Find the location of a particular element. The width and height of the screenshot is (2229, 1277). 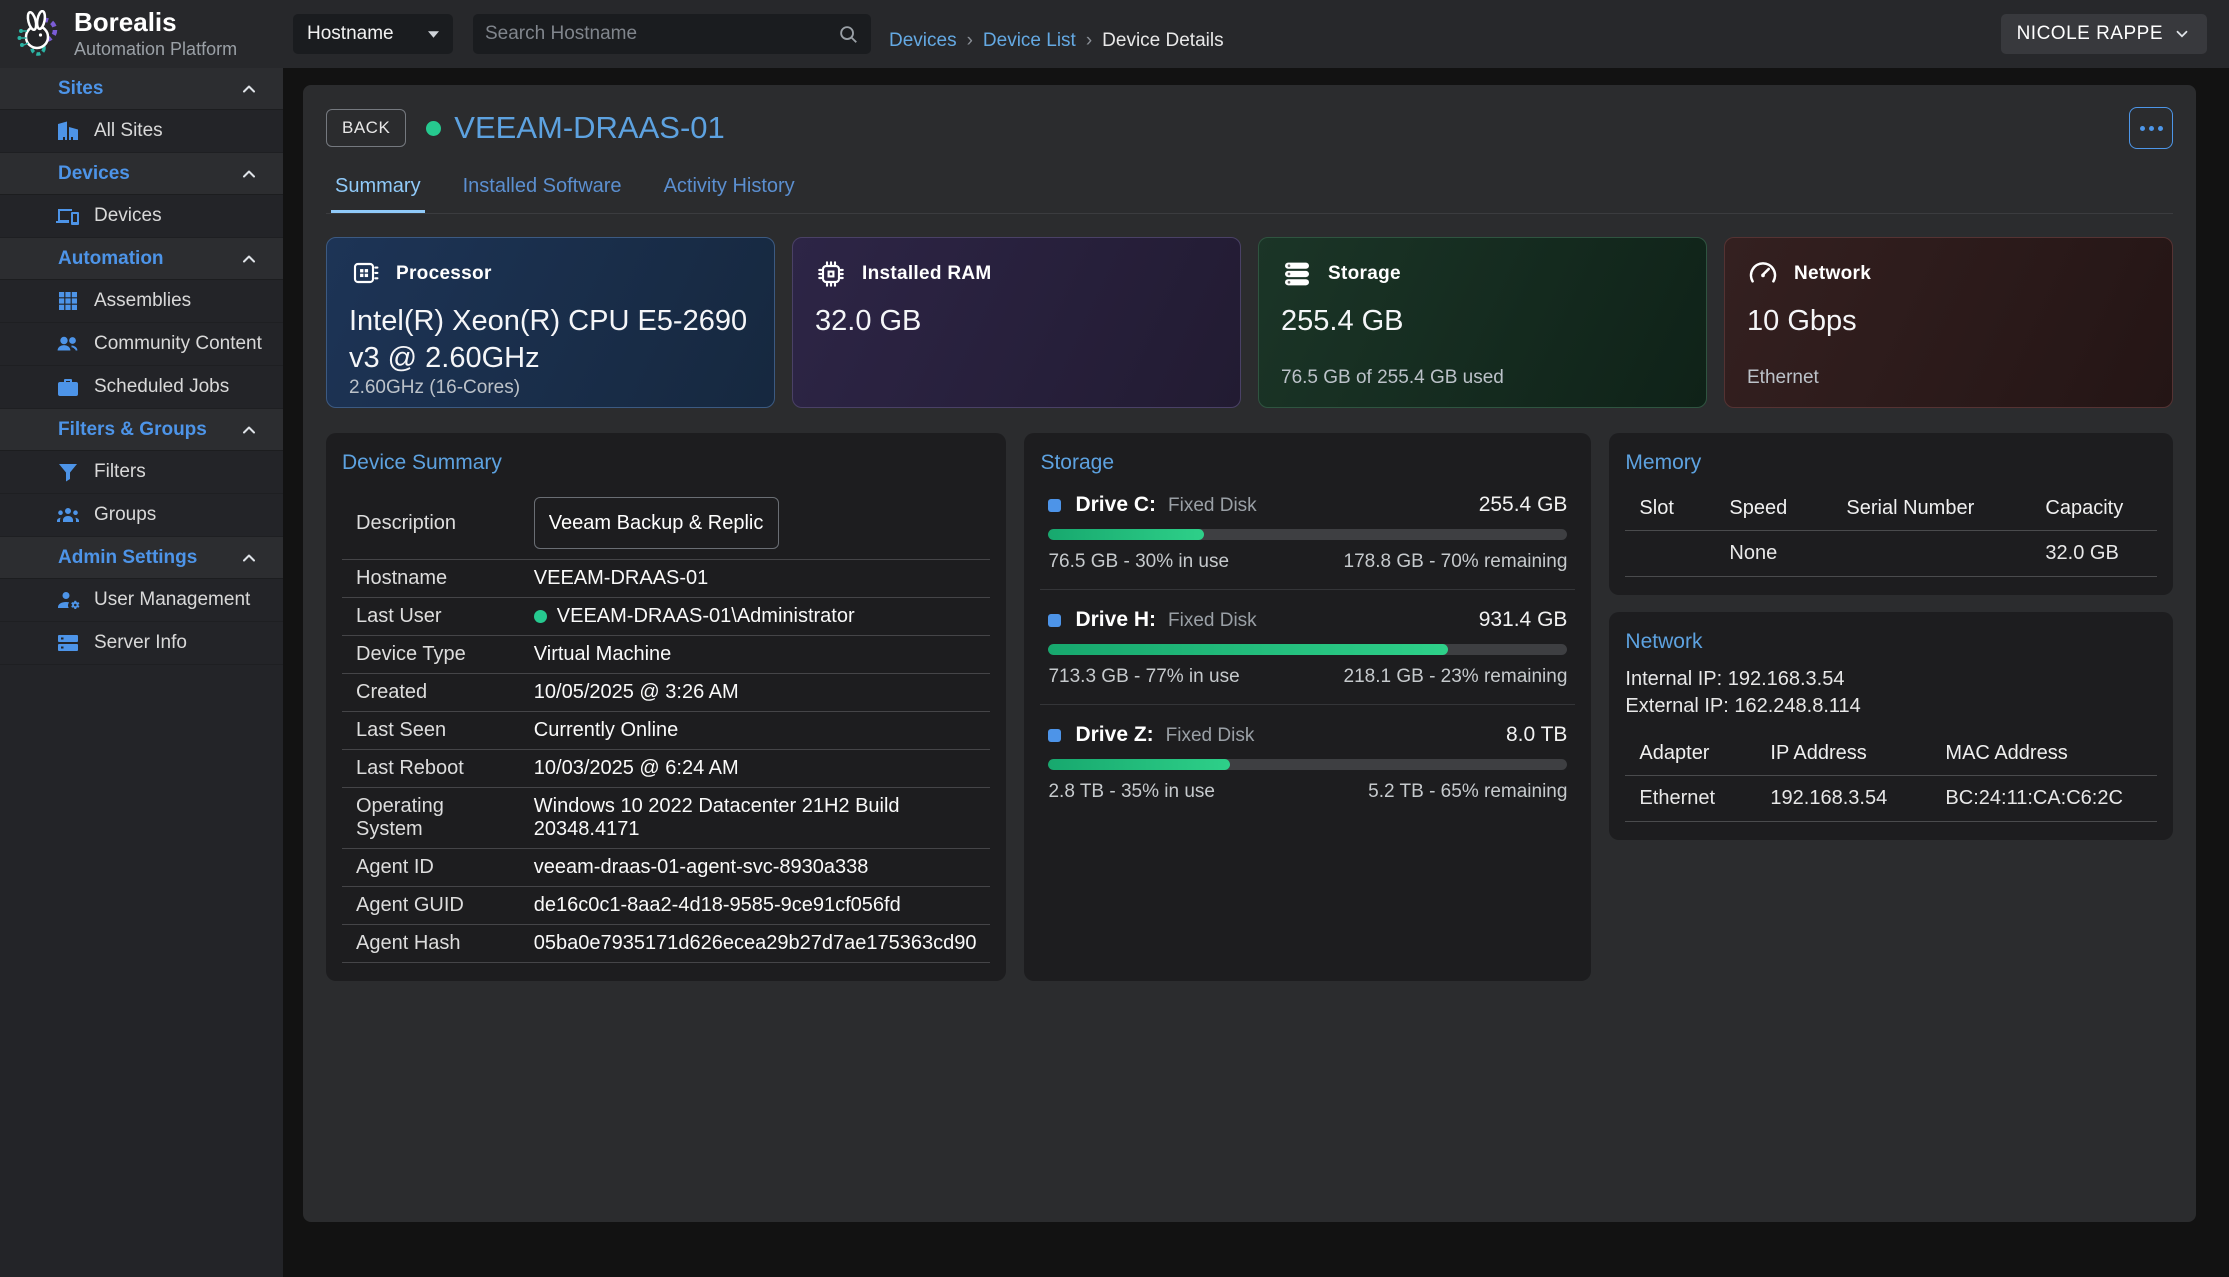

sidebar-section-sites: Sites is located at coordinates (141, 89).